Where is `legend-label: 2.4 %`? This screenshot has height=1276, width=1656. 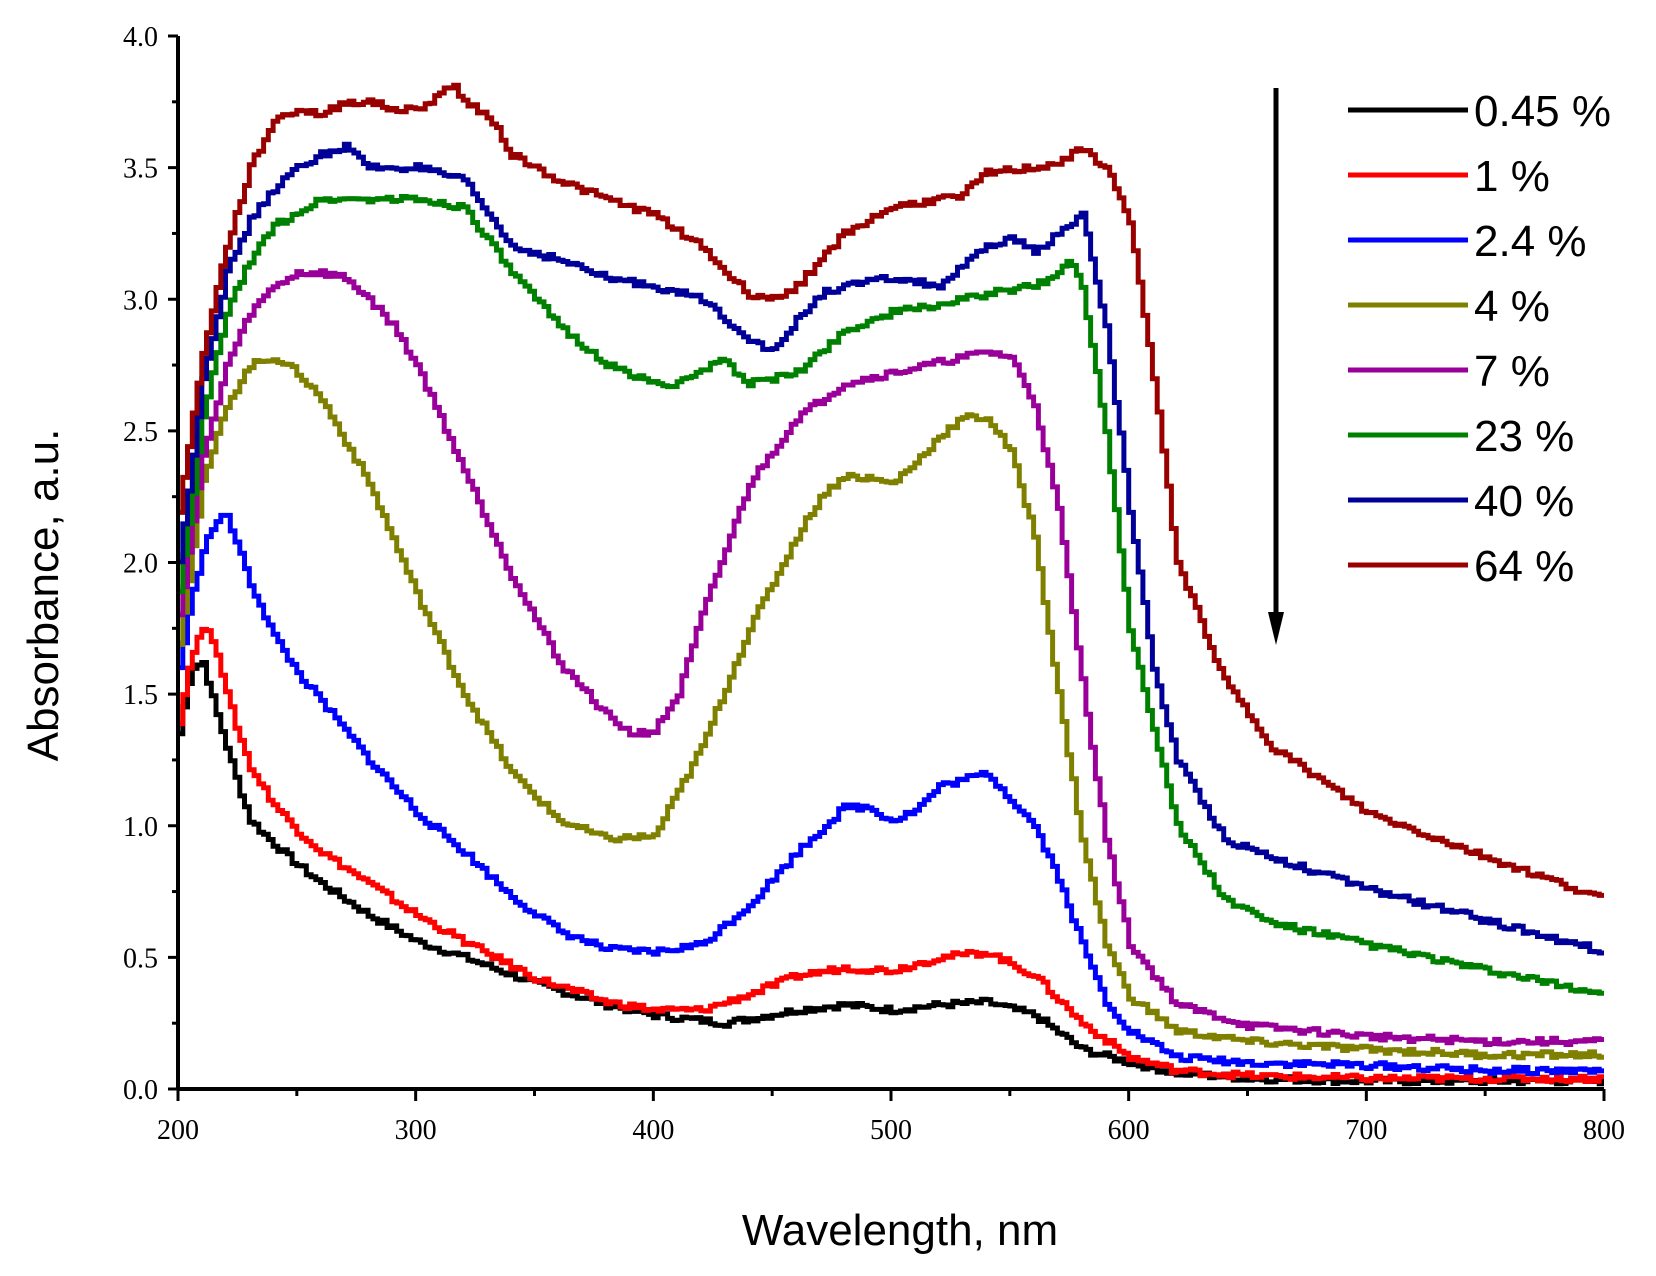
legend-label: 2.4 % is located at coordinates (1530, 241).